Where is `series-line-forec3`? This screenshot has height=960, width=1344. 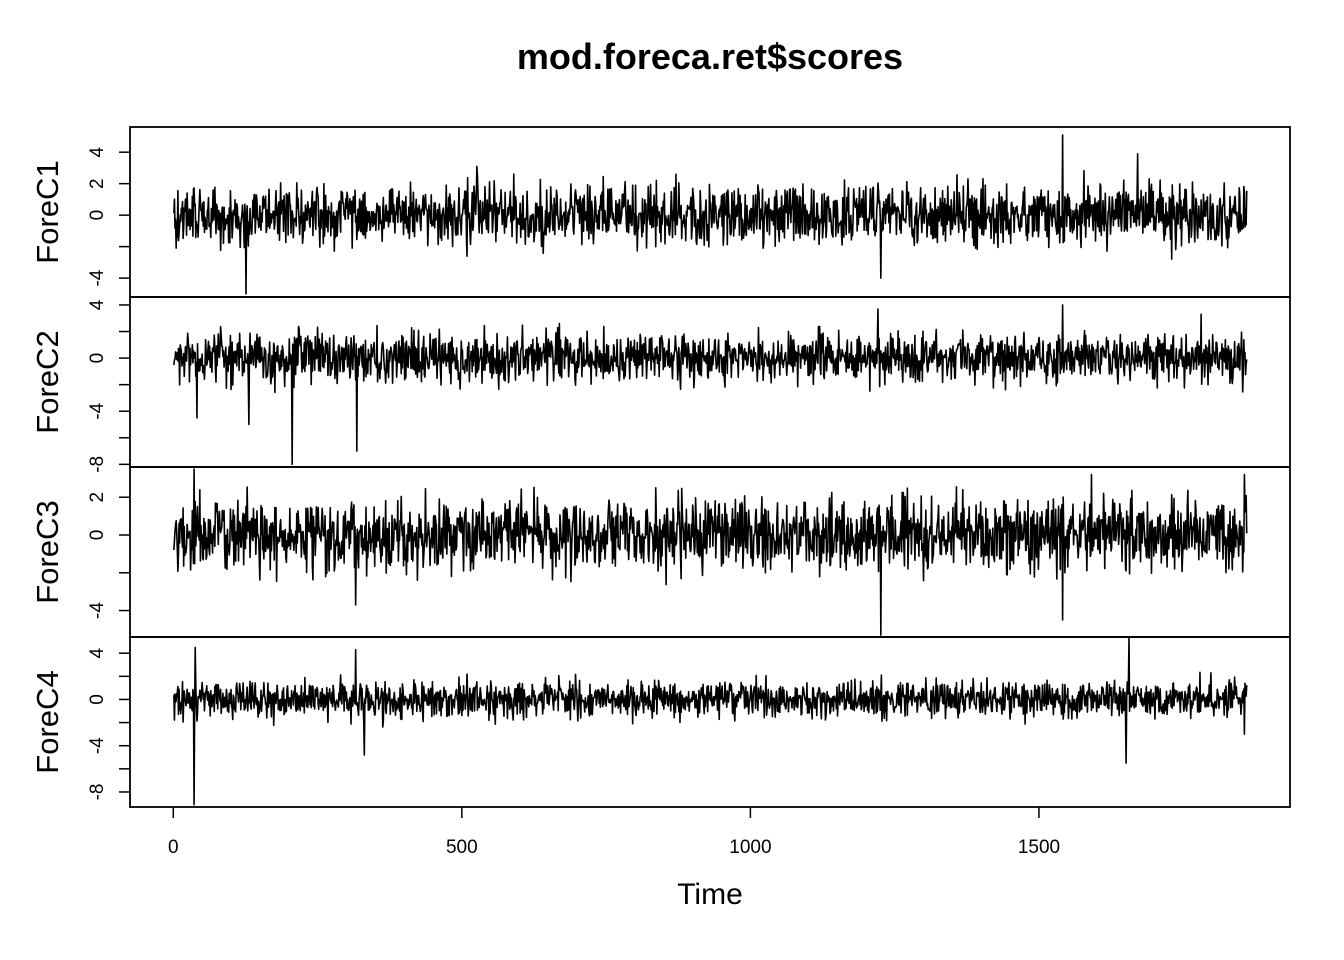
series-line-forec3 is located at coordinates (710, 552).